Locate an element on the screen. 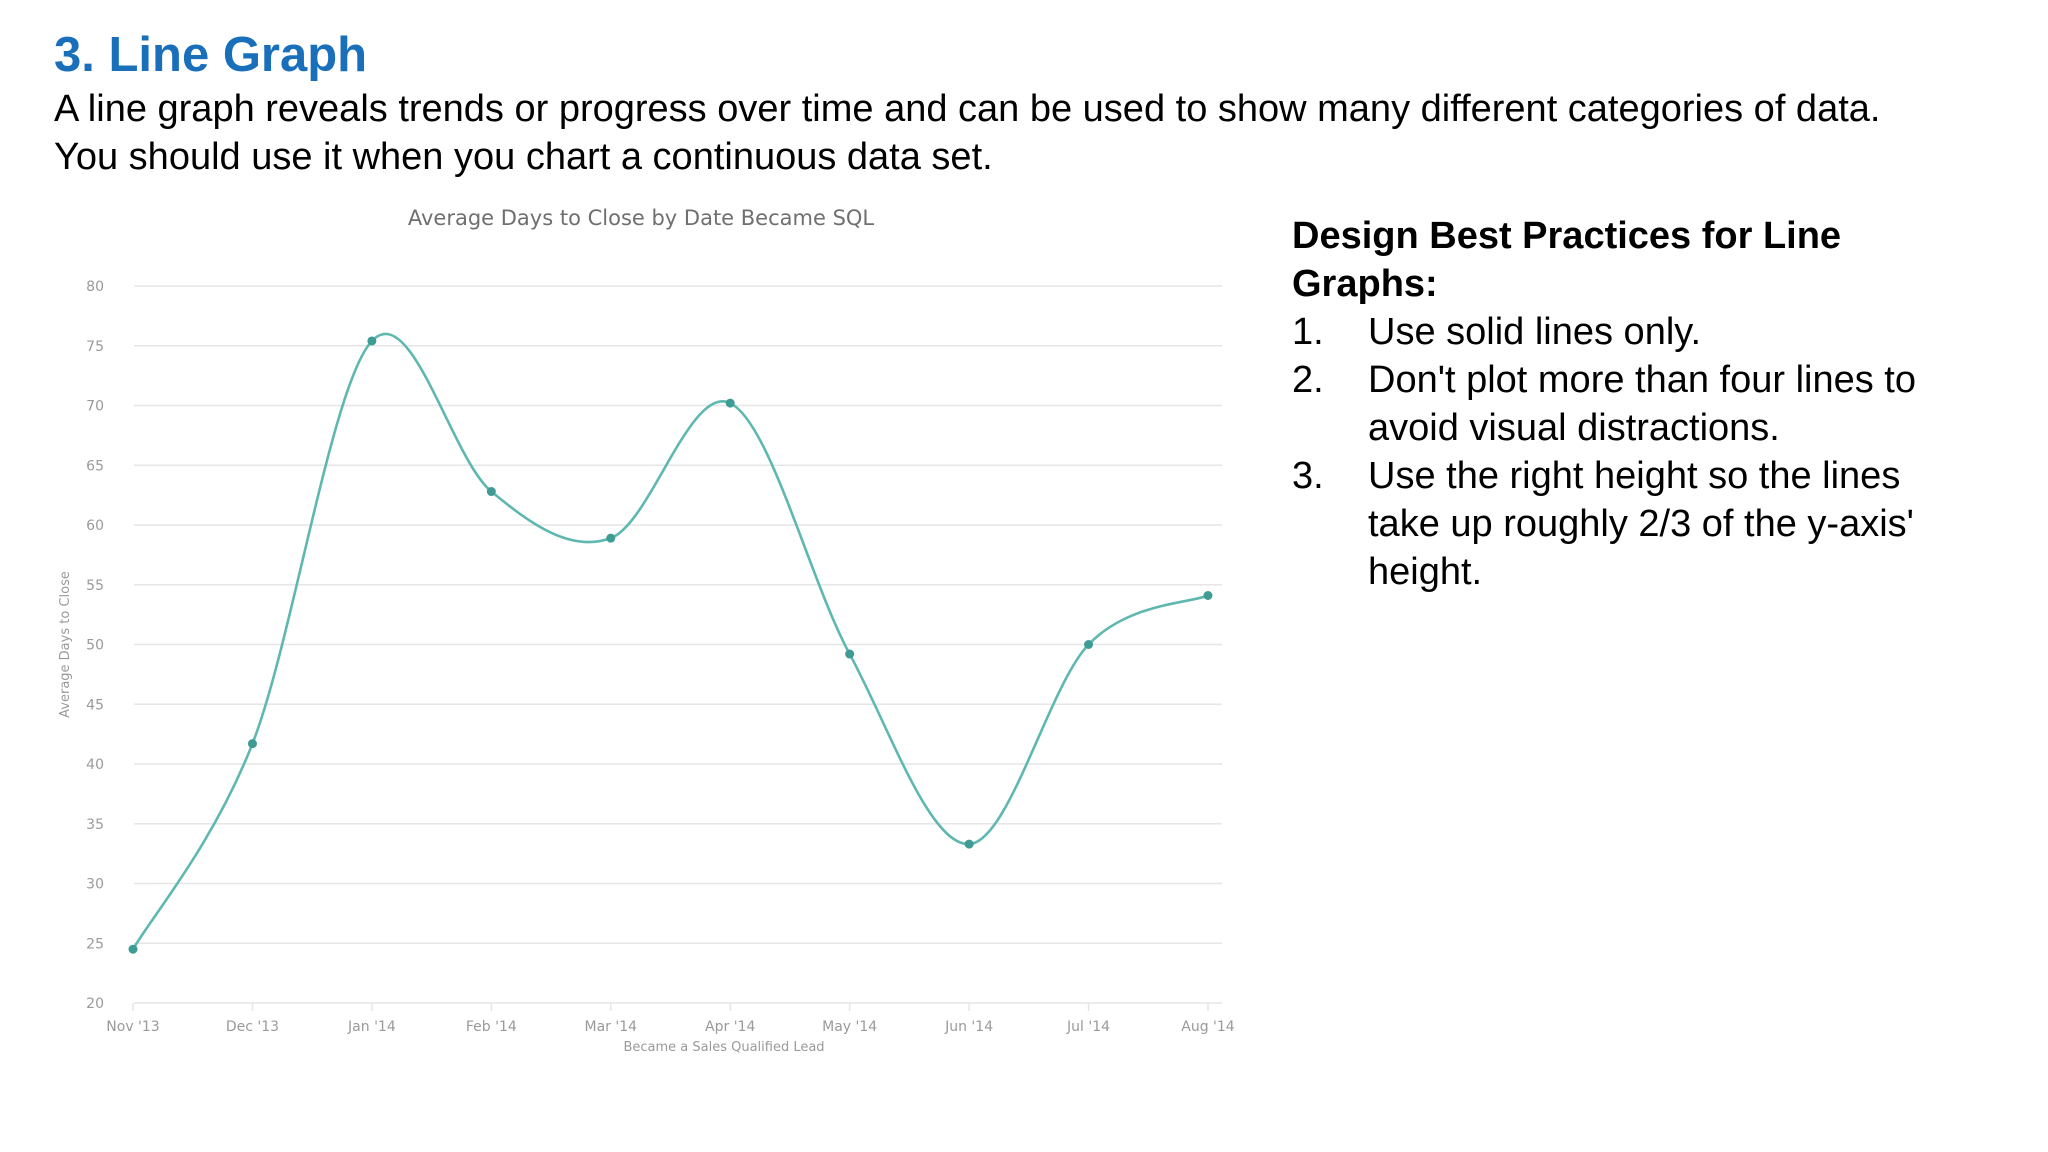 The height and width of the screenshot is (1152, 2048). x-tick-label: Jan '14 is located at coordinates (371, 1027).